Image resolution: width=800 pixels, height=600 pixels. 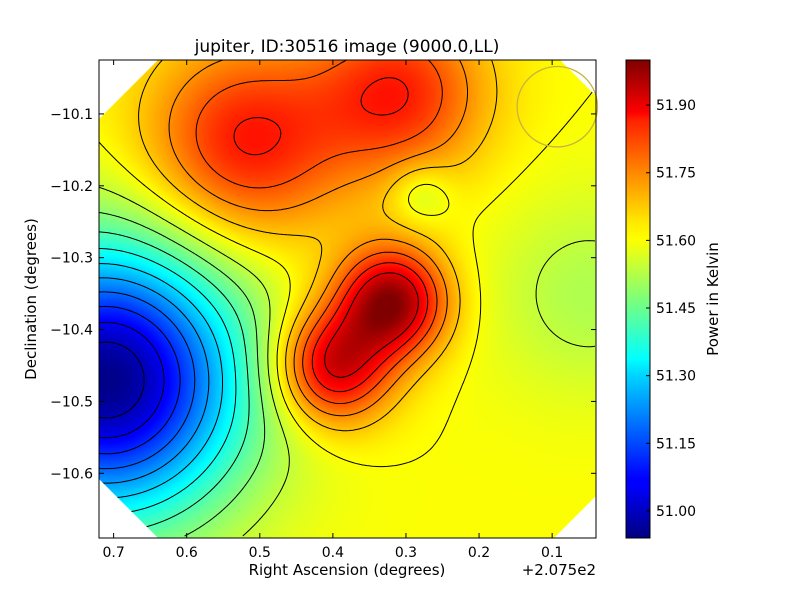 I want to click on x-offset-label: +2.075e2, so click(x=559, y=570).